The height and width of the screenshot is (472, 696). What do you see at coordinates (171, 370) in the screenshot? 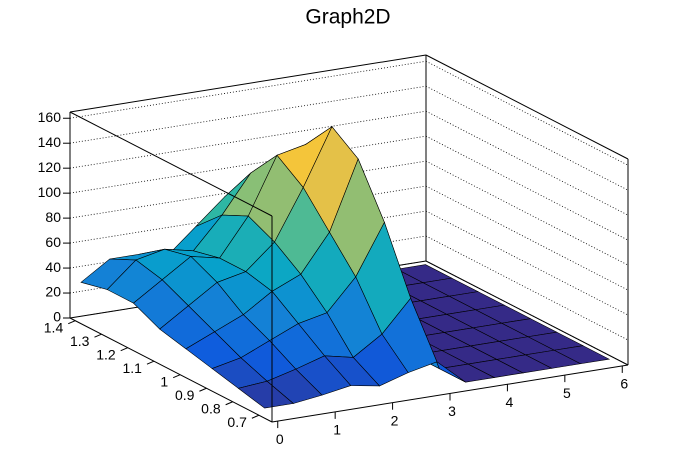
I see `y-axis` at bounding box center [171, 370].